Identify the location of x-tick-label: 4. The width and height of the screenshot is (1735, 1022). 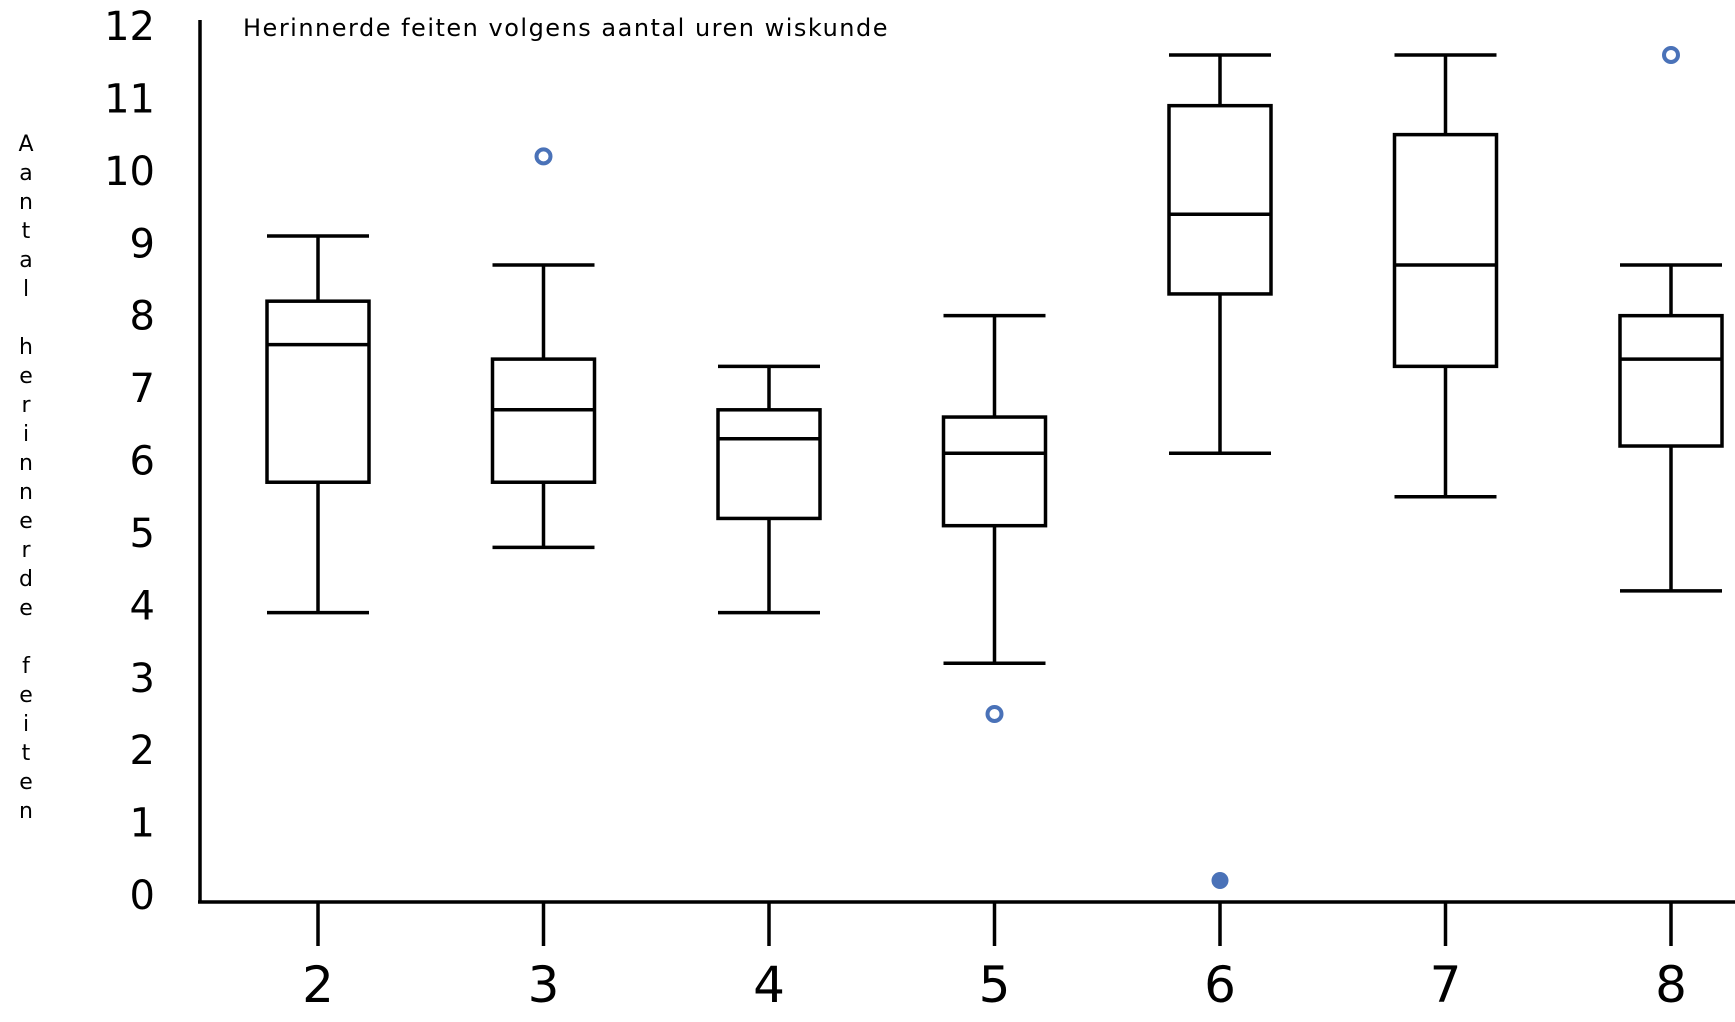
(769, 985).